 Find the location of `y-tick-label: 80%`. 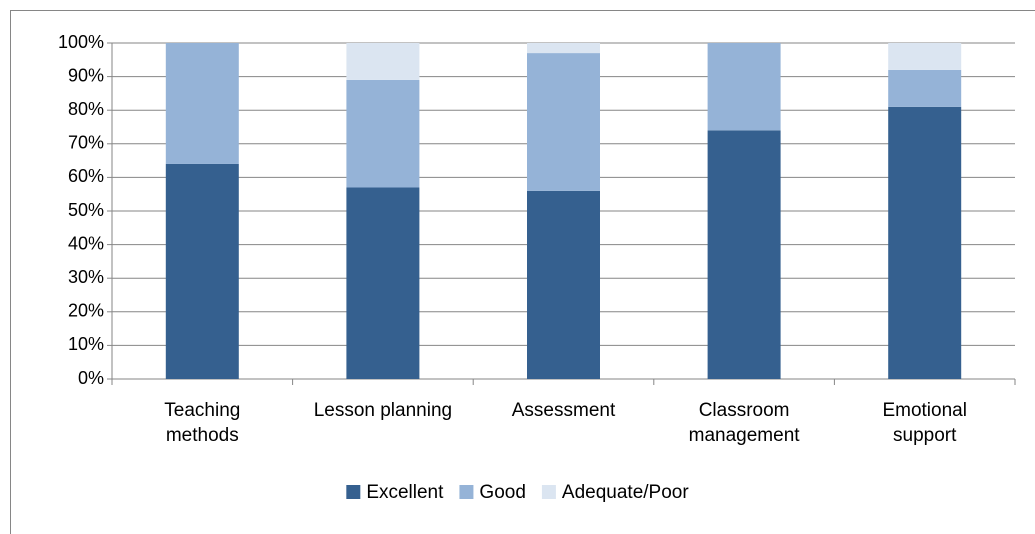

y-tick-label: 80% is located at coordinates (86, 109).